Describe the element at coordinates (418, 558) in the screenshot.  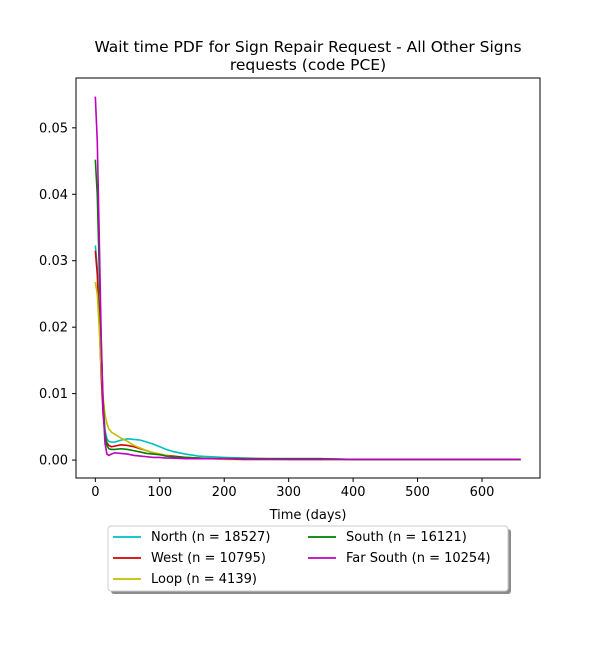
I see `legend-label: Far South (n = 10254)` at that location.